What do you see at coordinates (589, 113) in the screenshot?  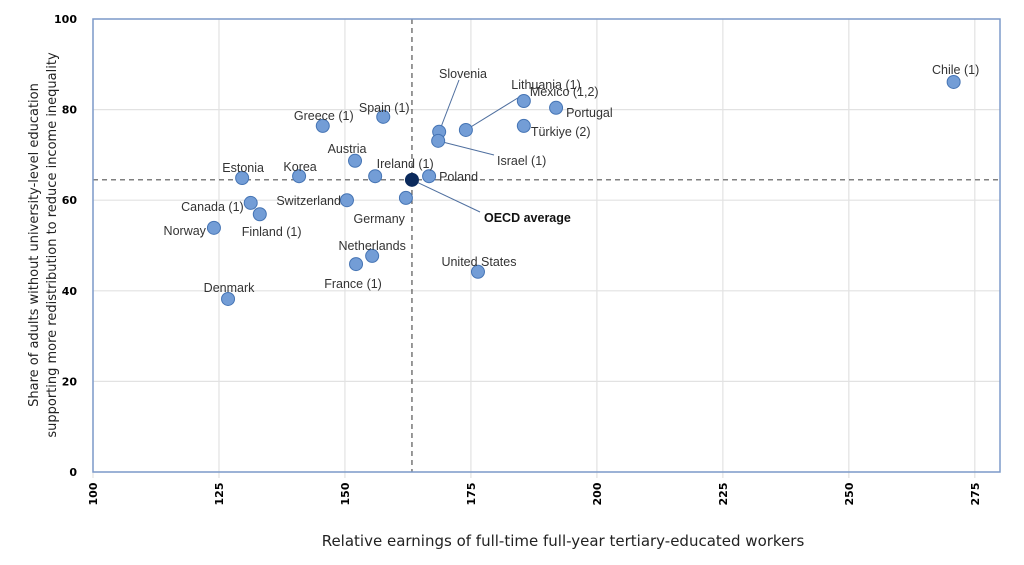 I see `point-label-portugal: Portugal` at bounding box center [589, 113].